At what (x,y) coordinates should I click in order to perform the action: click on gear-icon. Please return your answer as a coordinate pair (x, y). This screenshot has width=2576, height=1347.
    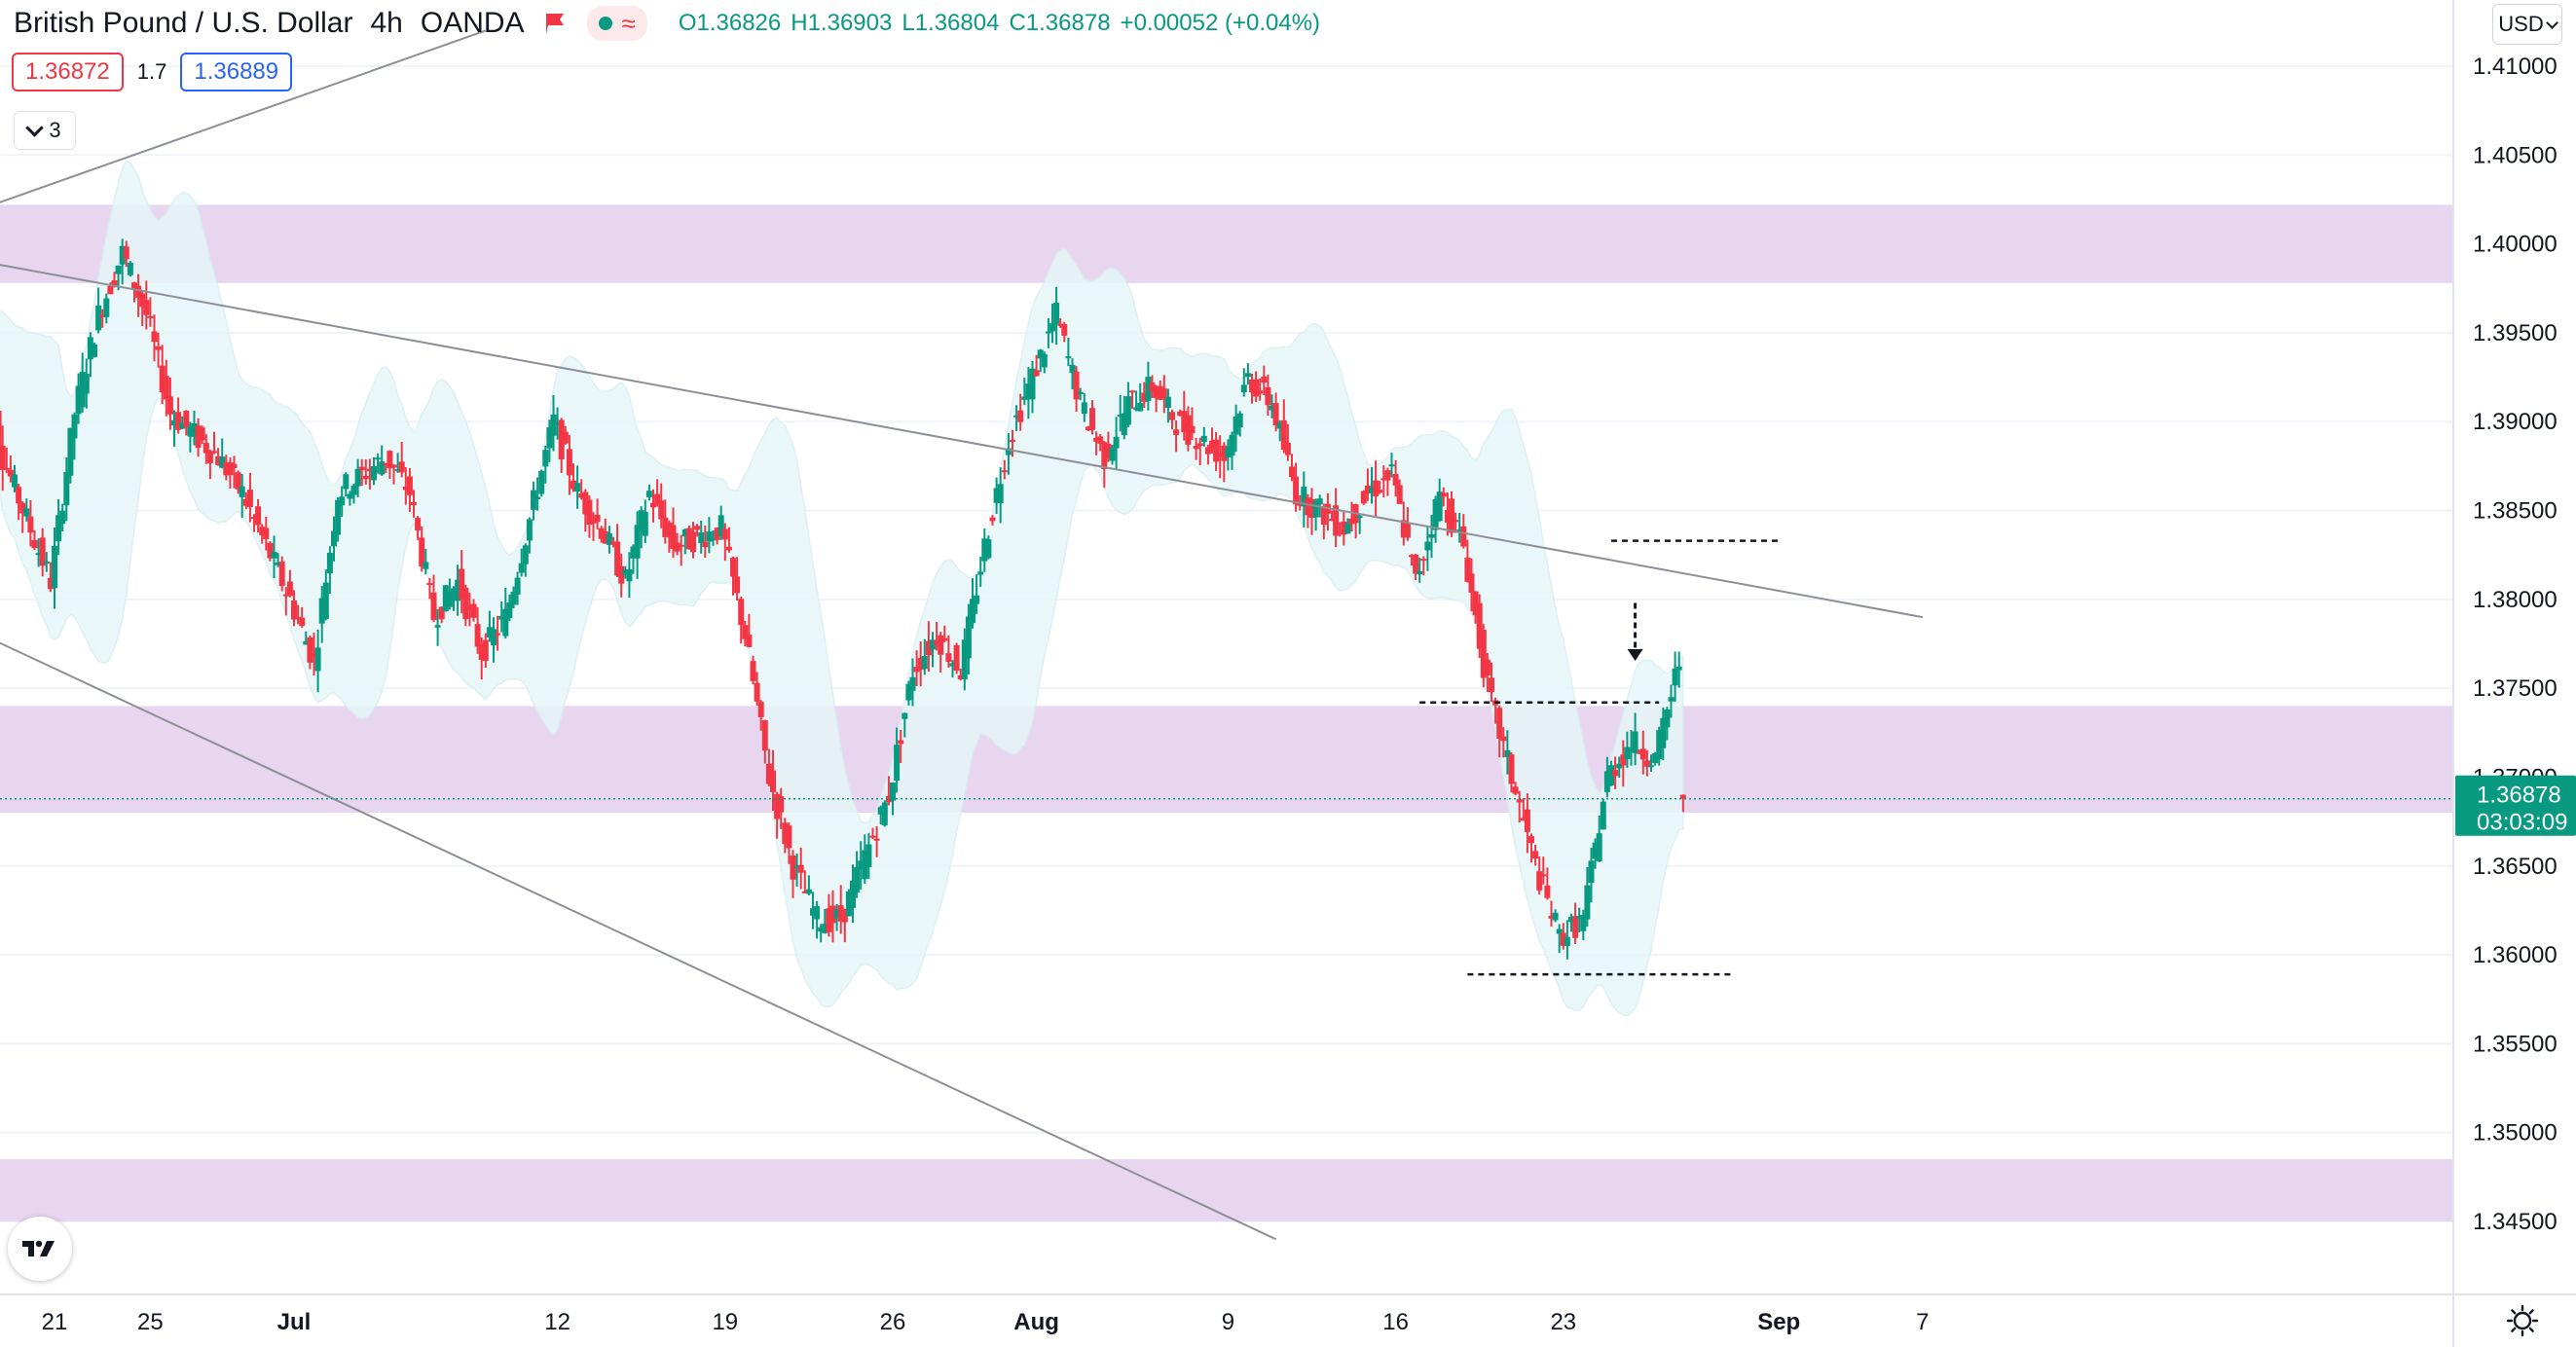
    Looking at the image, I should click on (2522, 1321).